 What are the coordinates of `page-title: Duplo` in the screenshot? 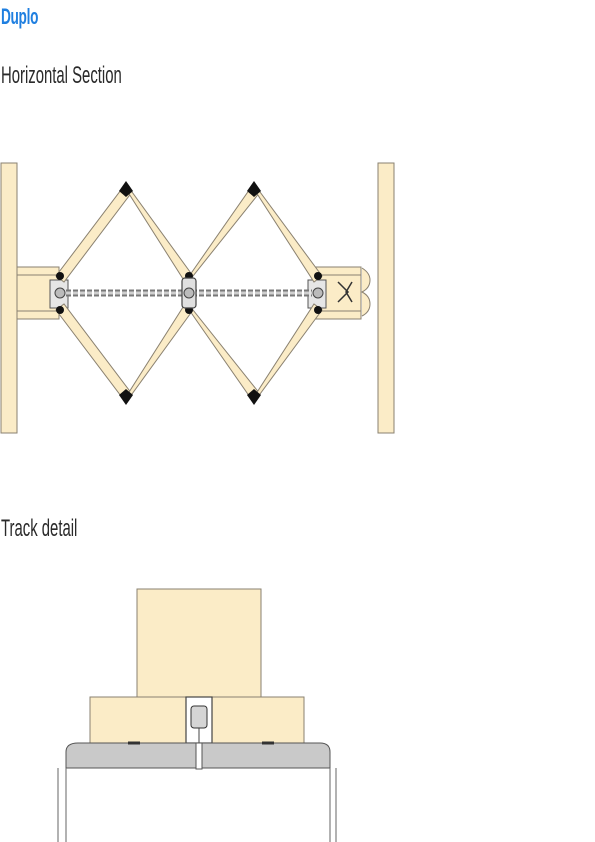 It's located at (20, 16).